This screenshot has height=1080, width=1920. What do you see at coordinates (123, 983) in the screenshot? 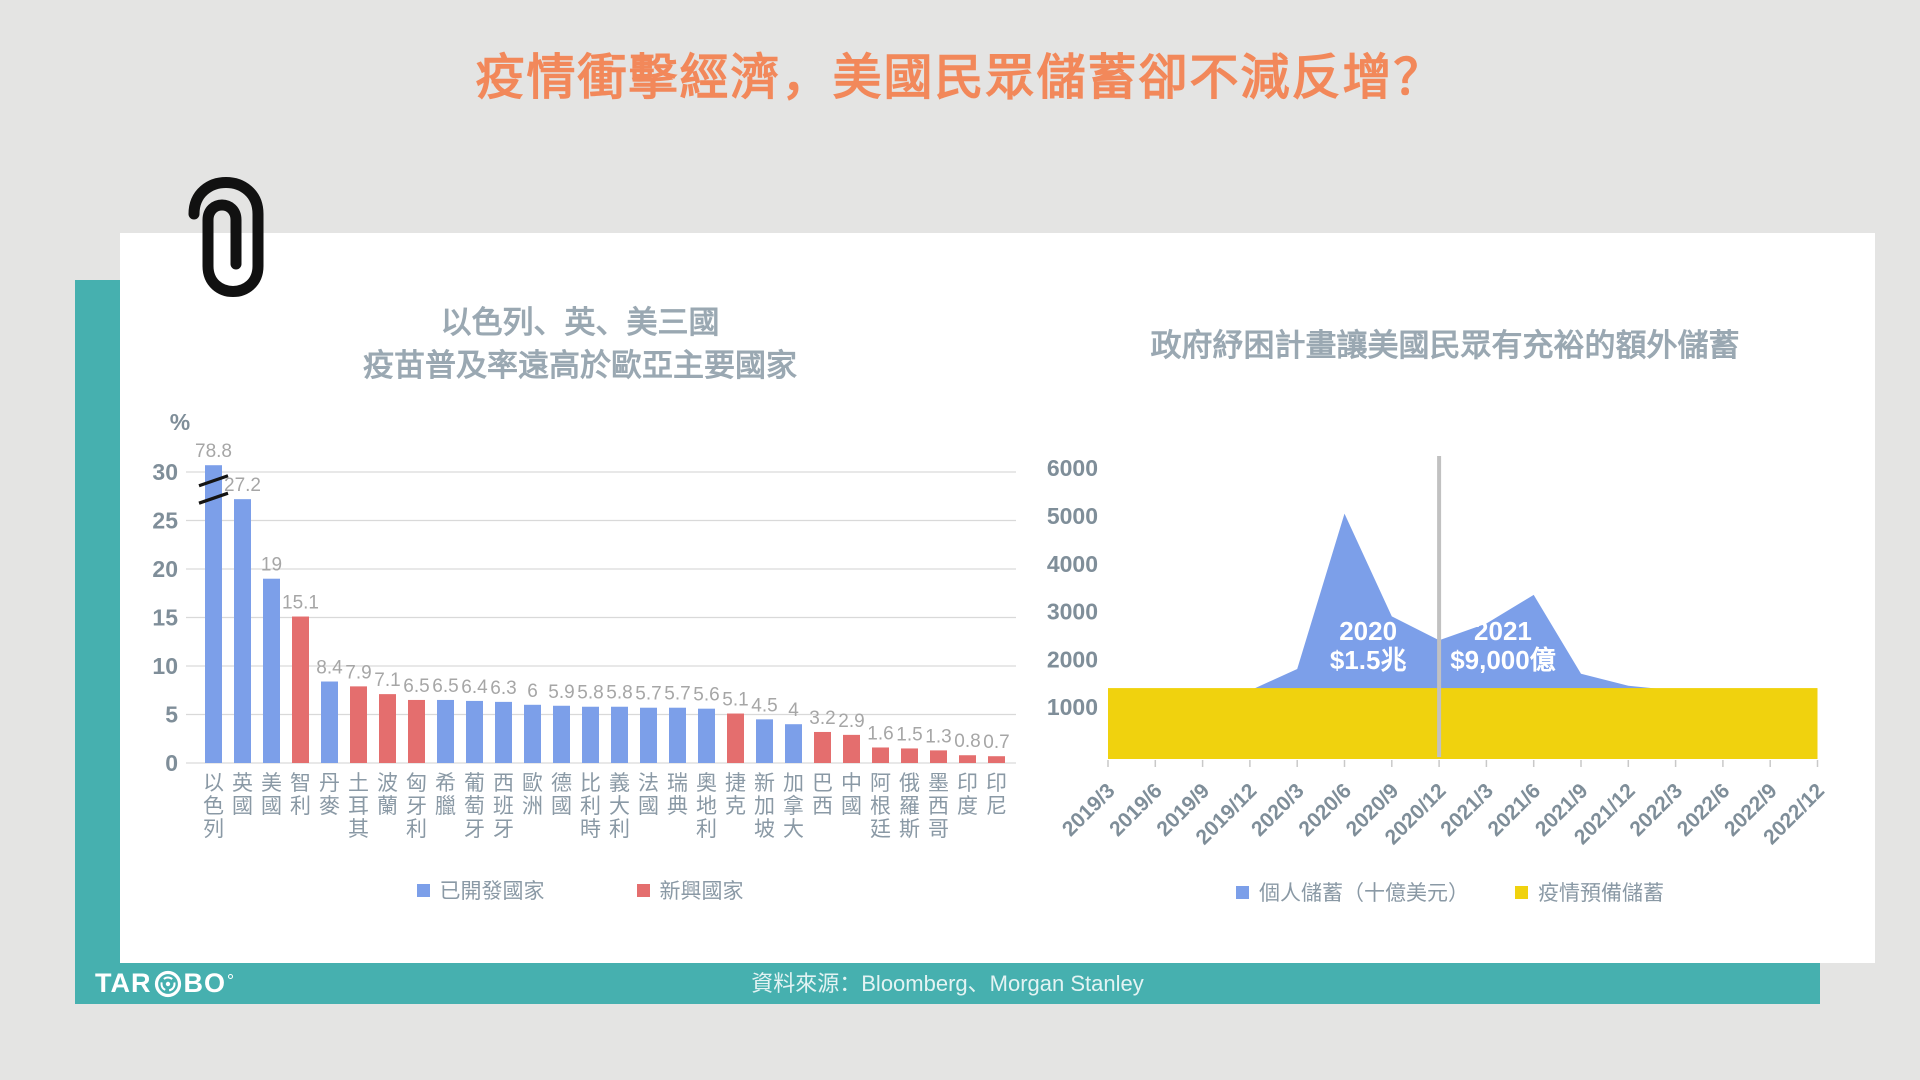
I see `logo-text-prefix: TAR` at bounding box center [123, 983].